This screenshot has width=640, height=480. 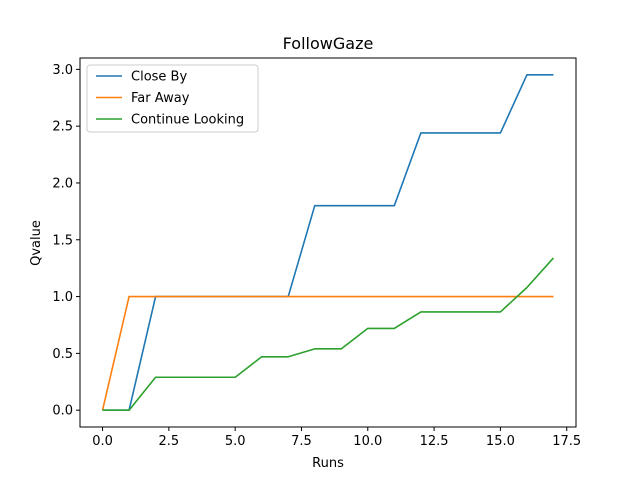 I want to click on x-tick-label: 12.5, so click(x=434, y=441).